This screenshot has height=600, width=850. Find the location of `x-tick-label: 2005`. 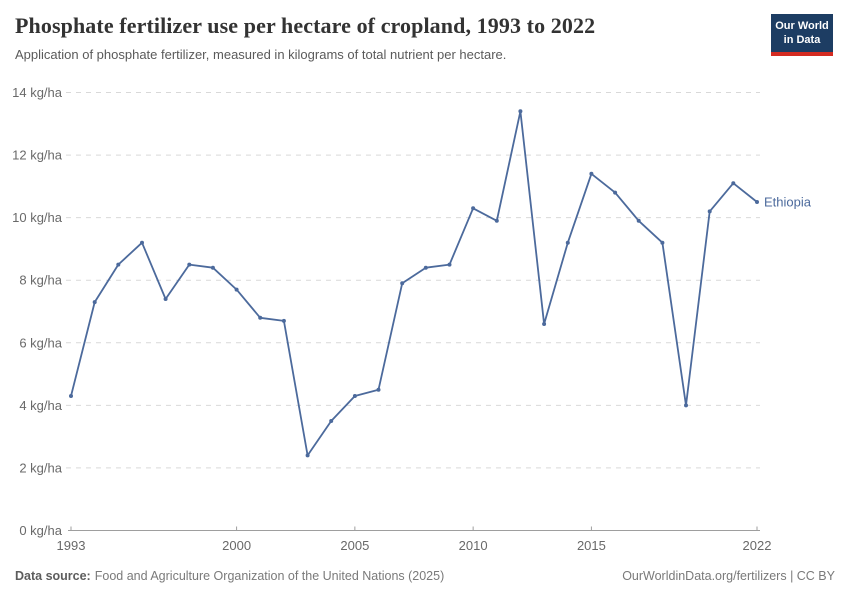

x-tick-label: 2005 is located at coordinates (354, 545).